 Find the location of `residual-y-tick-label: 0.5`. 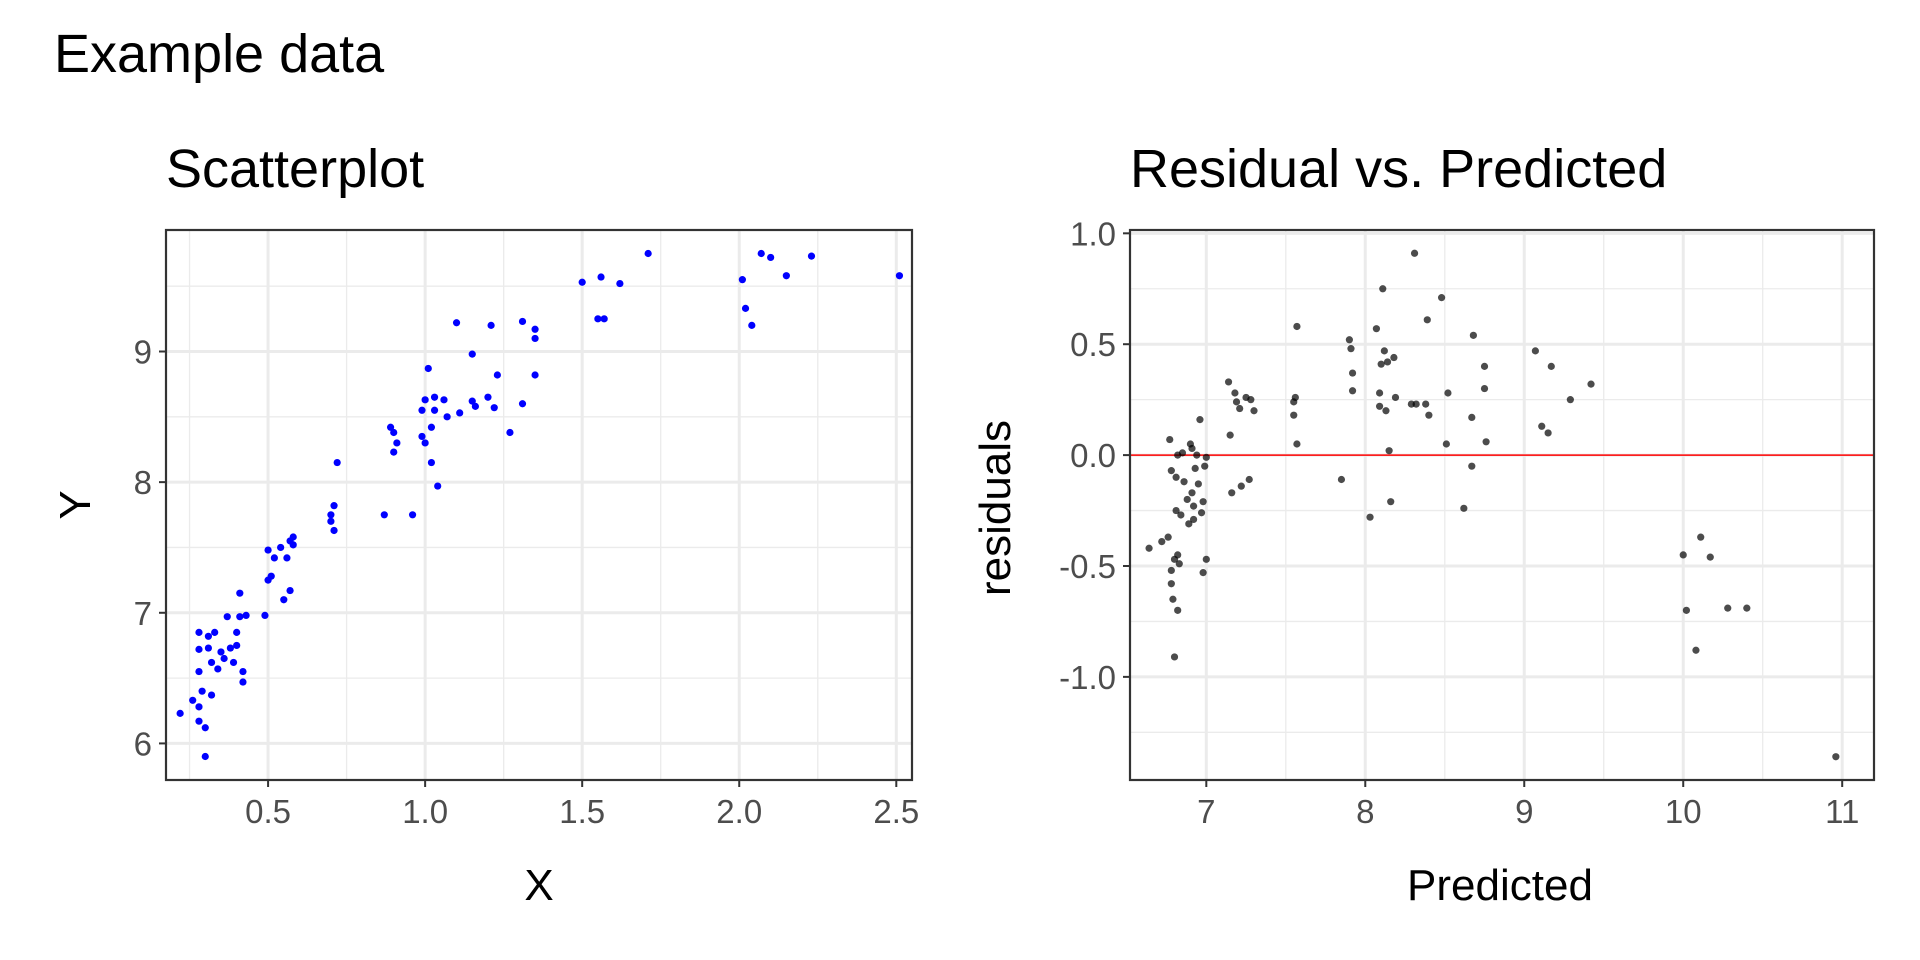

residual-y-tick-label: 0.5 is located at coordinates (1093, 344).